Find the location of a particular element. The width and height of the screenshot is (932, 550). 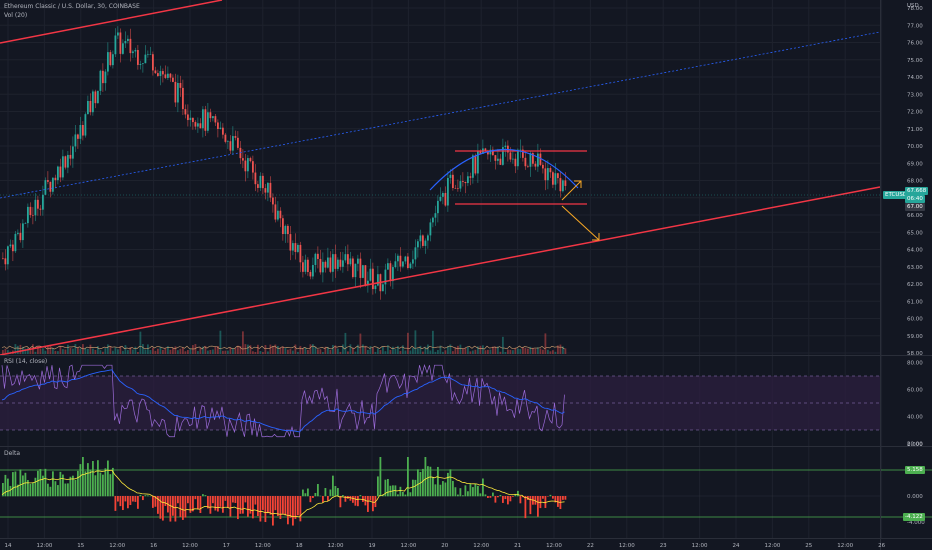

time-tick-label: 20 is located at coordinates (444, 546).